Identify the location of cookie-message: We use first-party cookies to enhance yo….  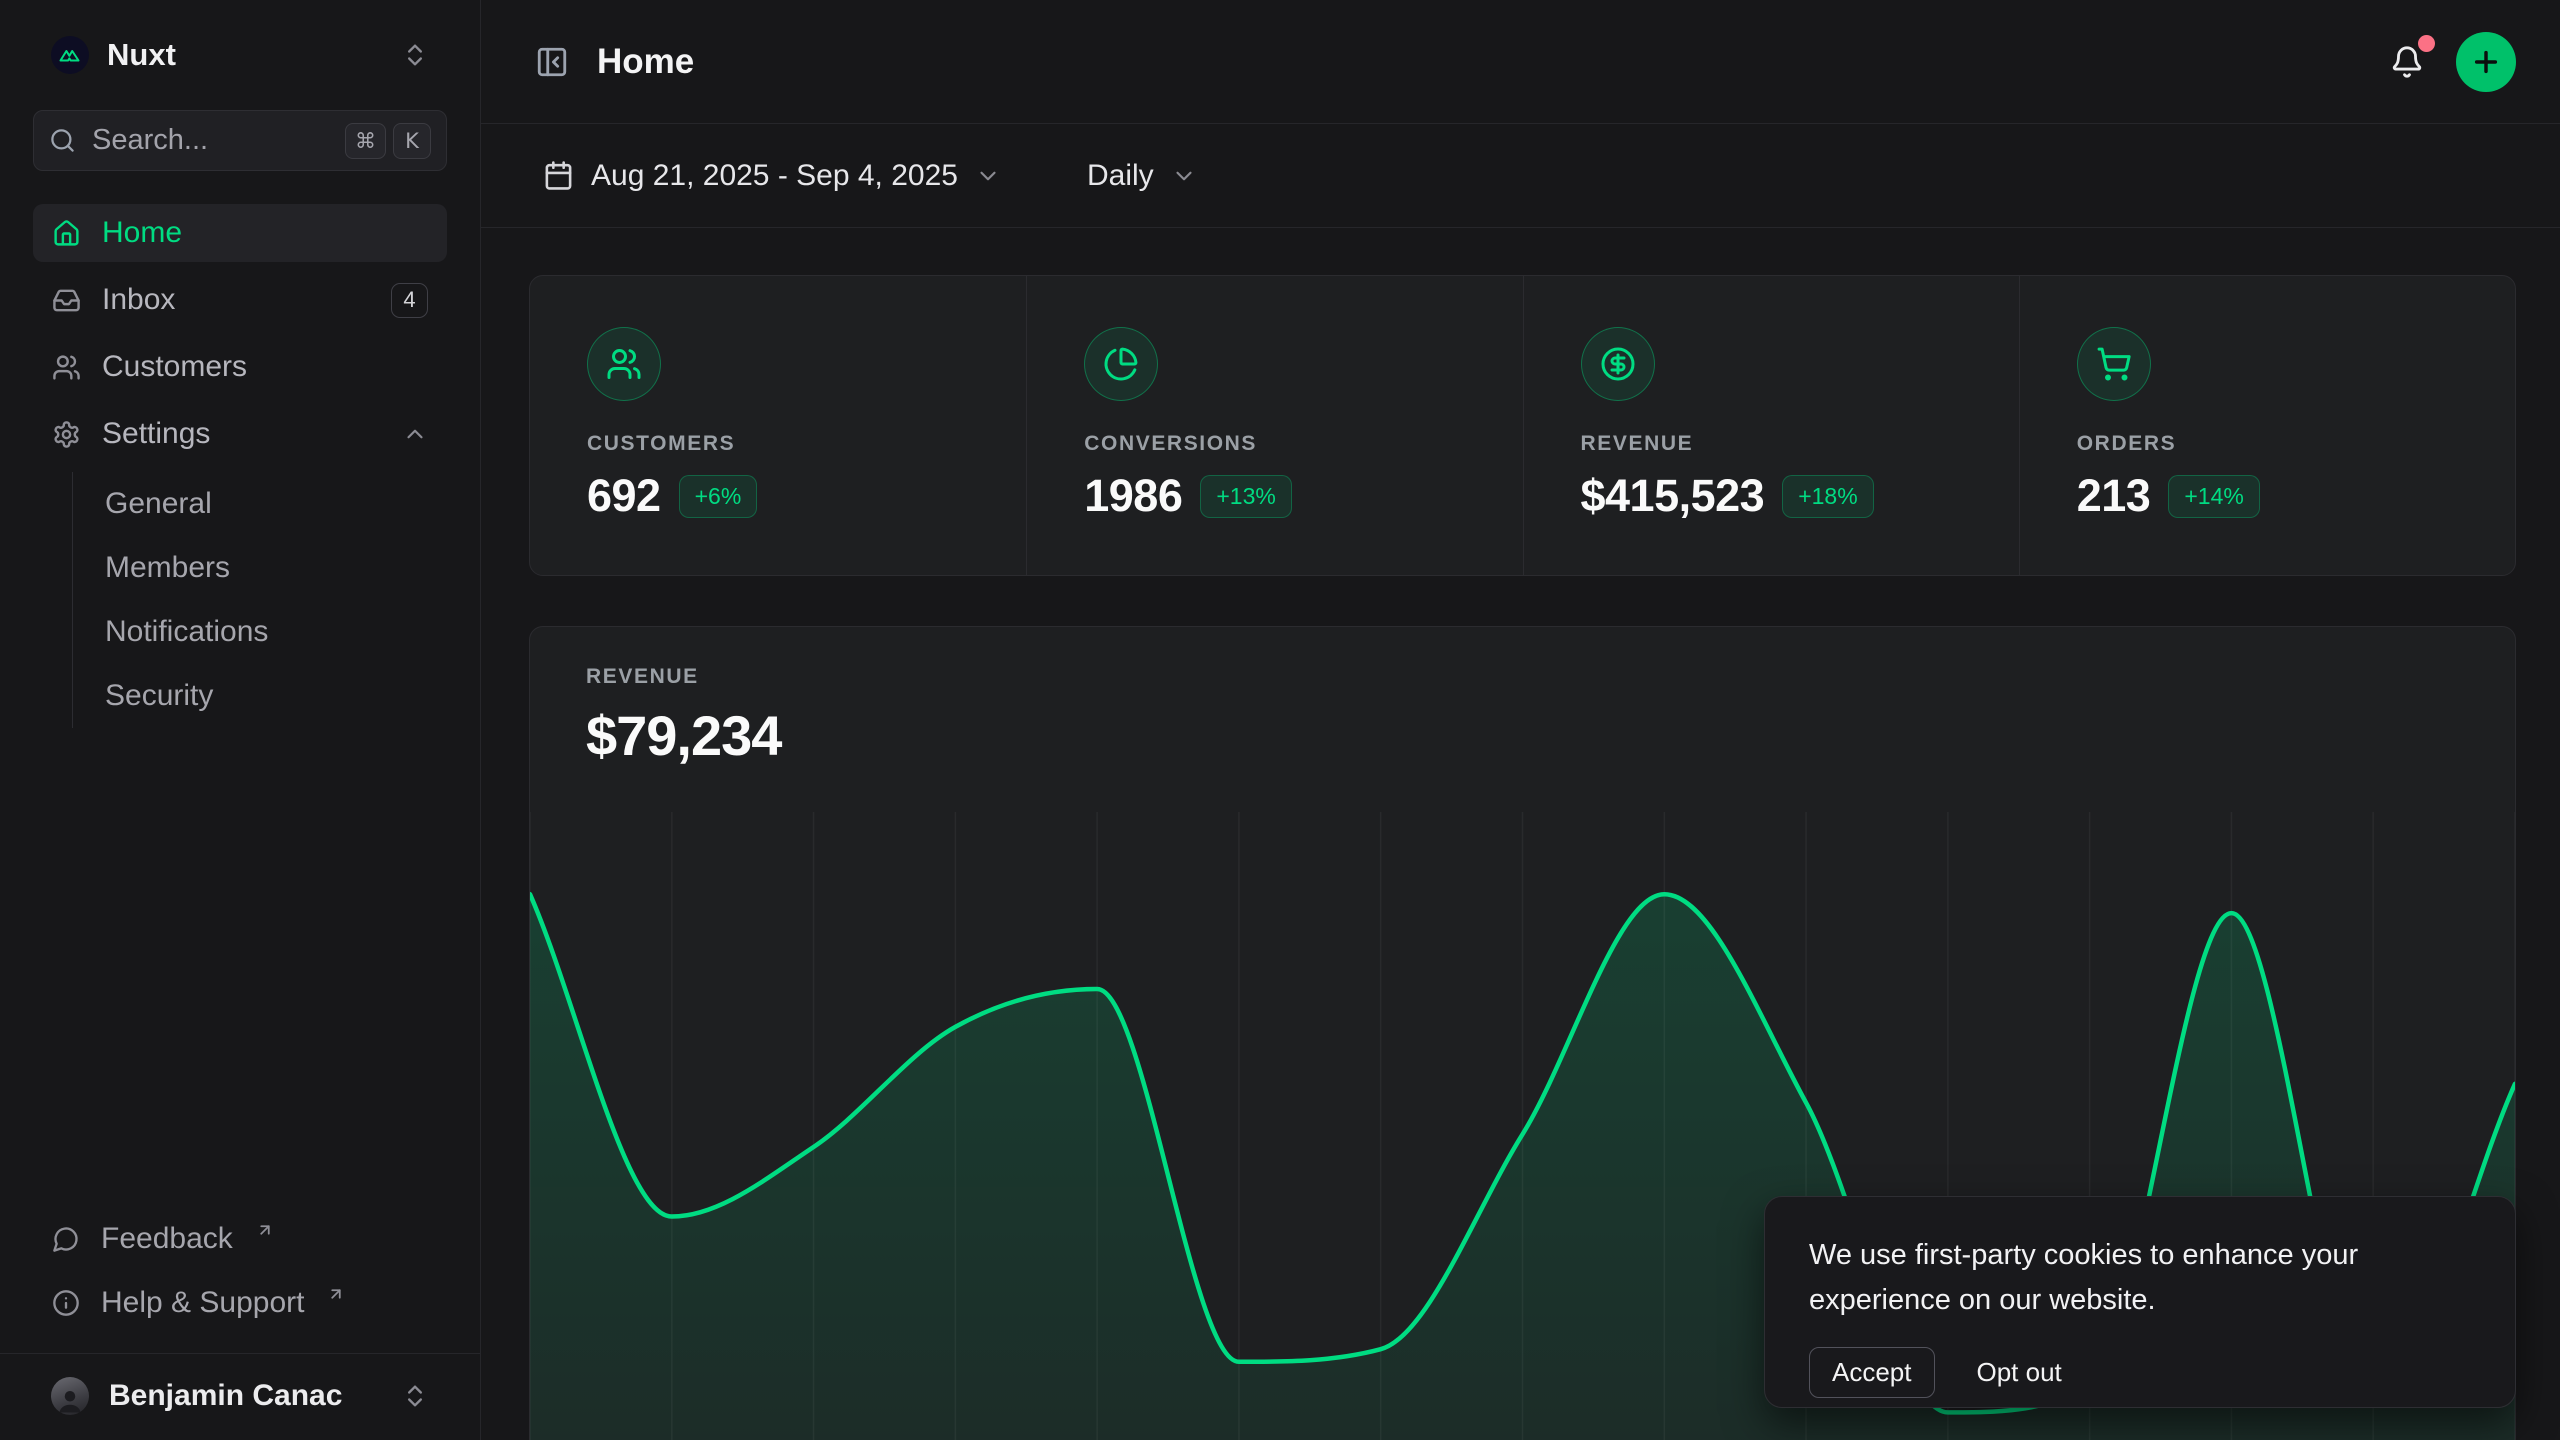
(2084, 1277).